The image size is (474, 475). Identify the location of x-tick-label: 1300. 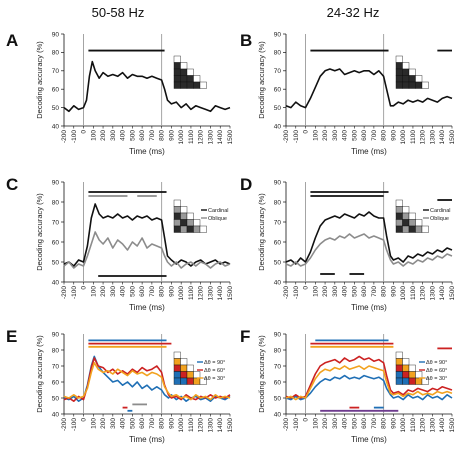
(432, 293).